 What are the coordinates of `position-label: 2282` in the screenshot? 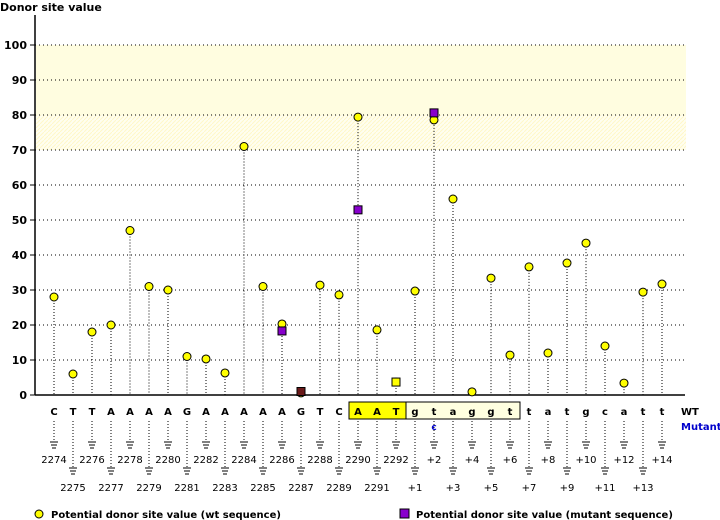 It's located at (205, 460).